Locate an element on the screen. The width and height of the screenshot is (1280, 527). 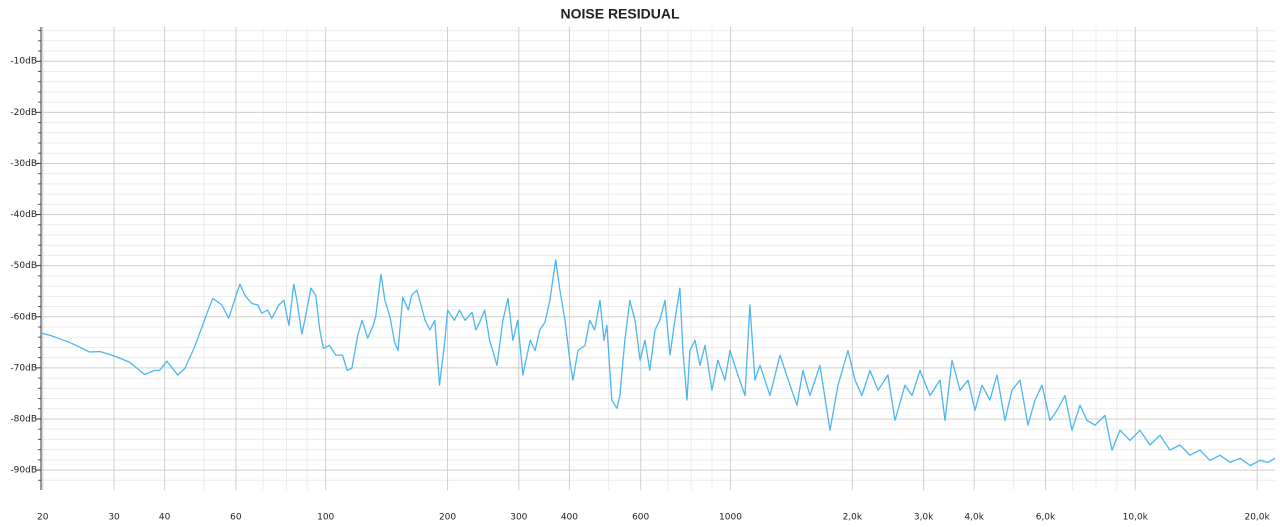
x-tick-label: 60 is located at coordinates (236, 518).